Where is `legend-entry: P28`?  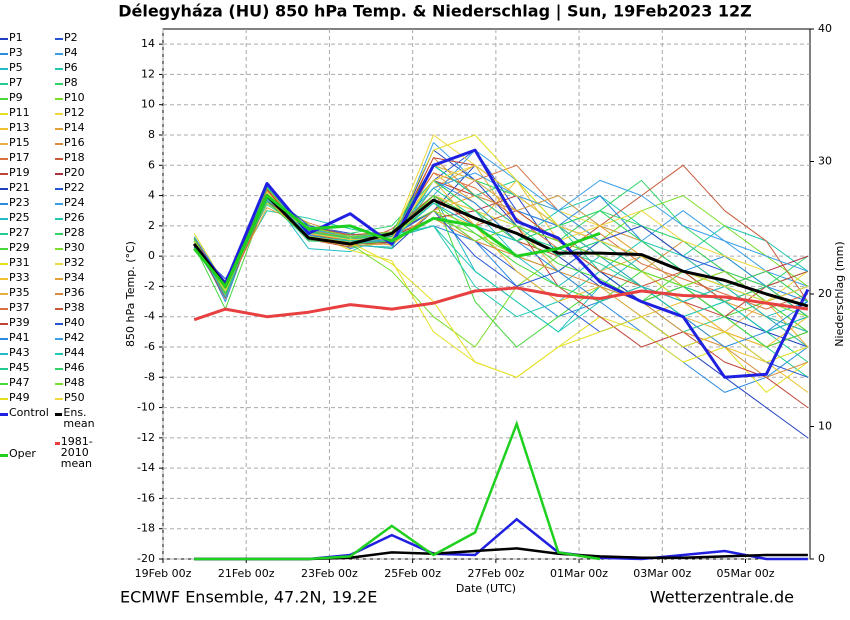
legend-entry: P28 is located at coordinates (86, 232).